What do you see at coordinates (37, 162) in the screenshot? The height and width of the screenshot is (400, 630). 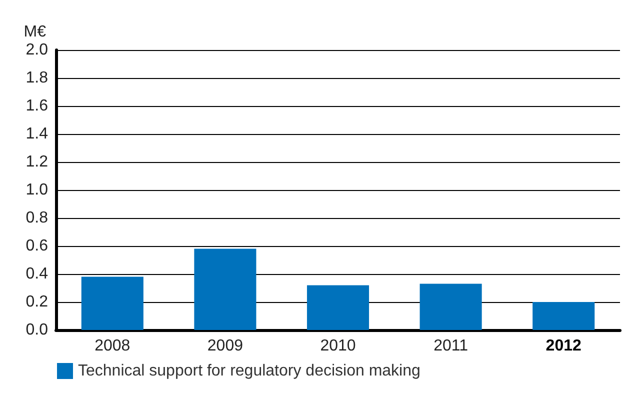 I see `y-tick-label: 1.2` at bounding box center [37, 162].